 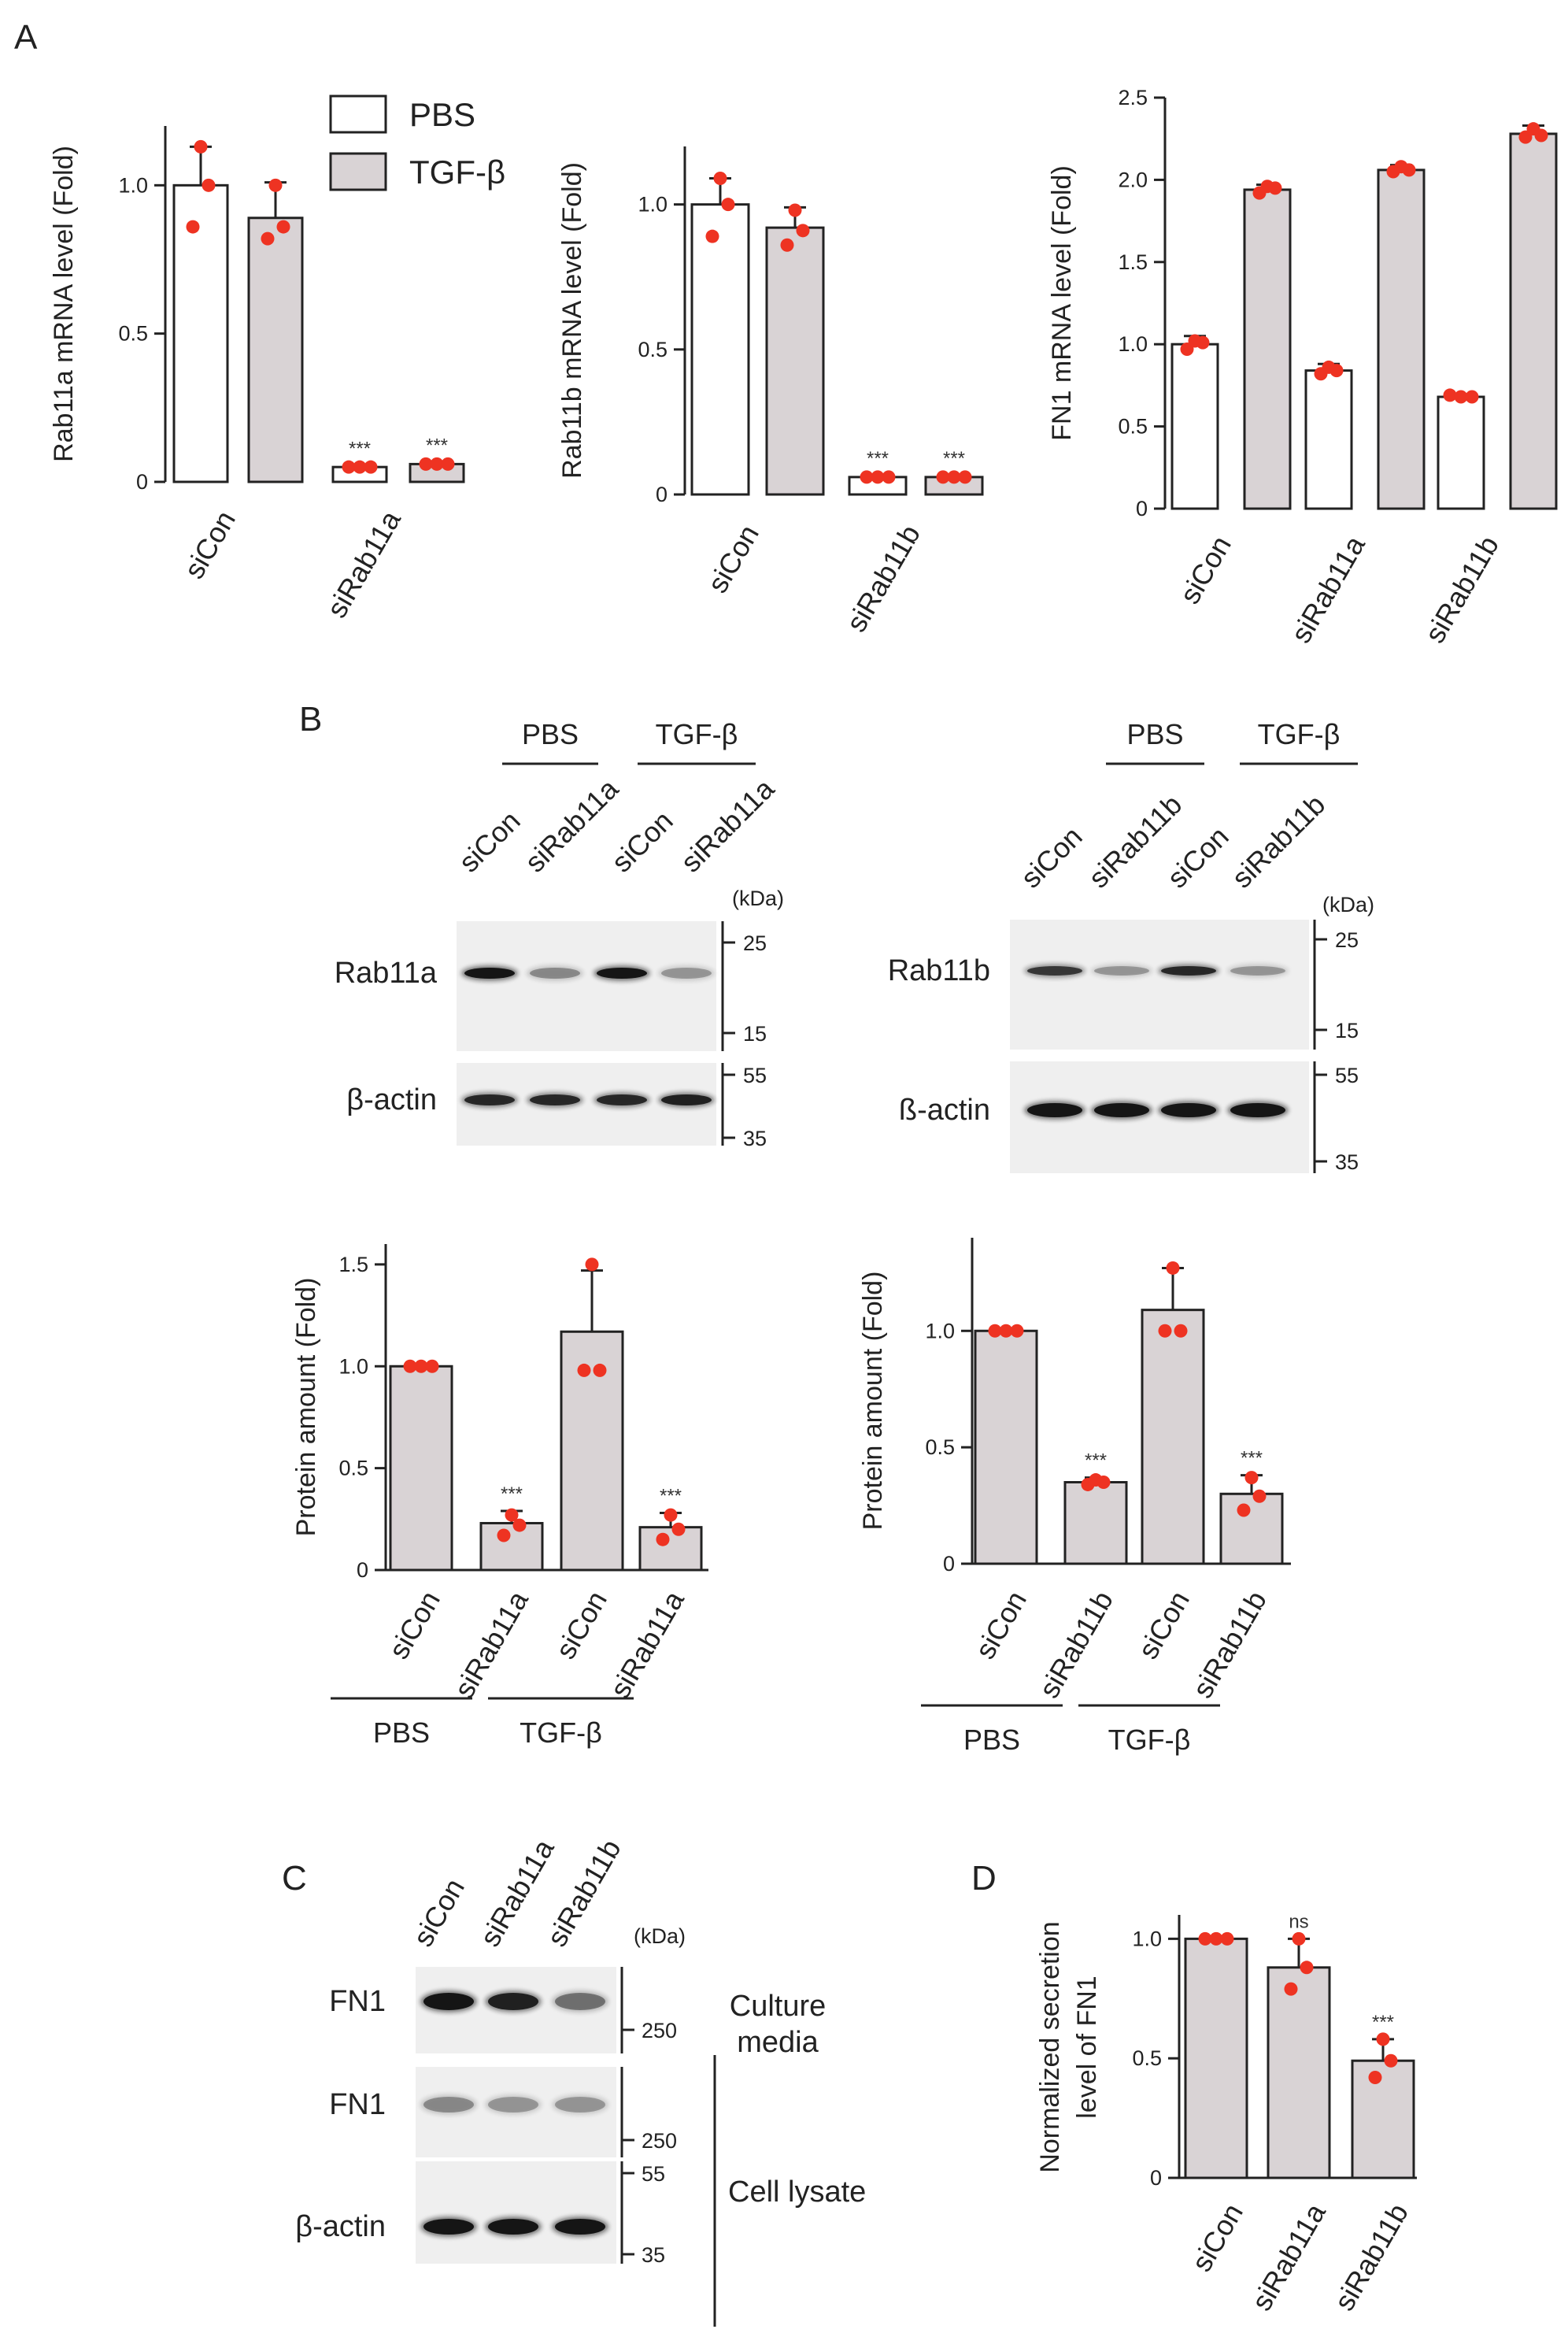 I want to click on y-axis-label-line1: Normalized secretion, so click(x=1050, y=2047).